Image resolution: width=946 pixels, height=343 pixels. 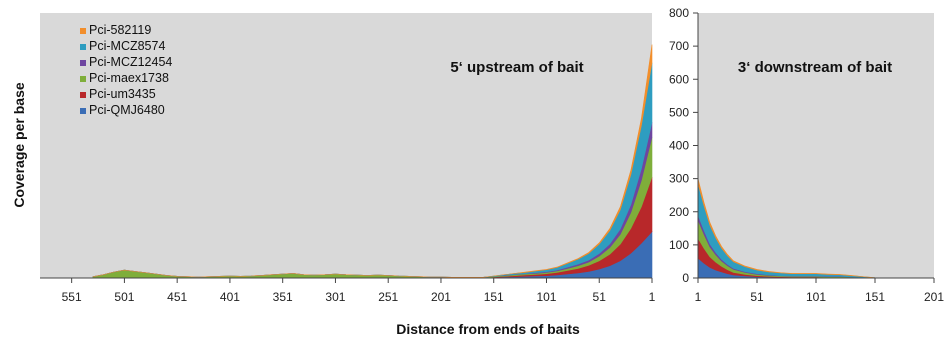 I want to click on y-tick-label: 200, so click(x=679, y=212).